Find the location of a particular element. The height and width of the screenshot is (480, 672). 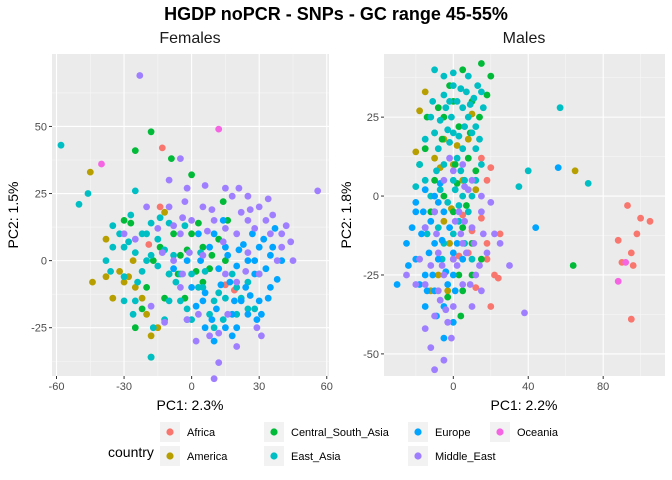

x-tick-label: 0 is located at coordinates (453, 387).